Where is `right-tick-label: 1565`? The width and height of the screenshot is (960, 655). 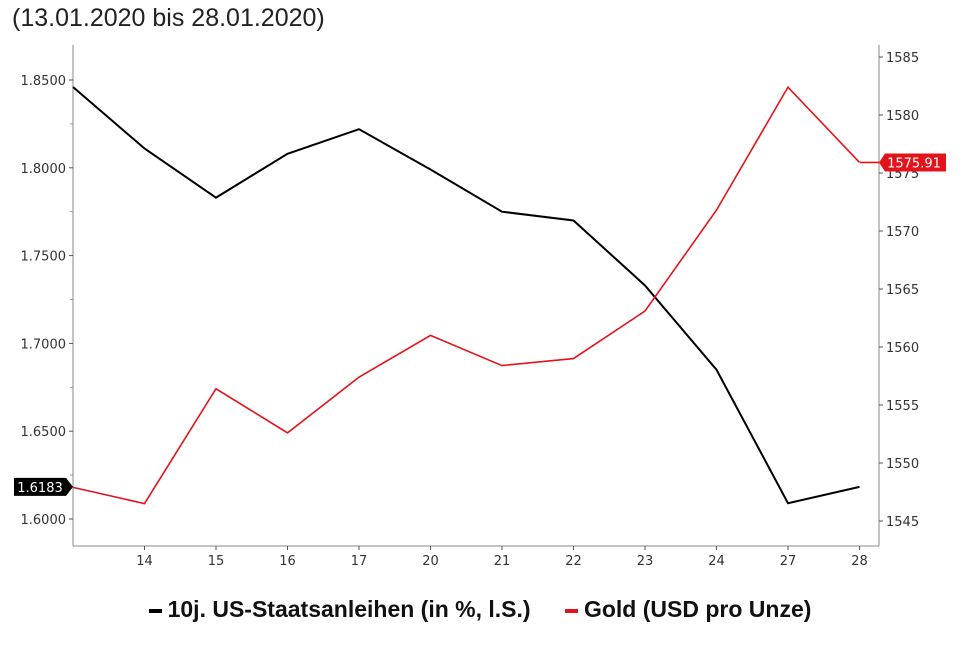
right-tick-label: 1565 is located at coordinates (902, 290).